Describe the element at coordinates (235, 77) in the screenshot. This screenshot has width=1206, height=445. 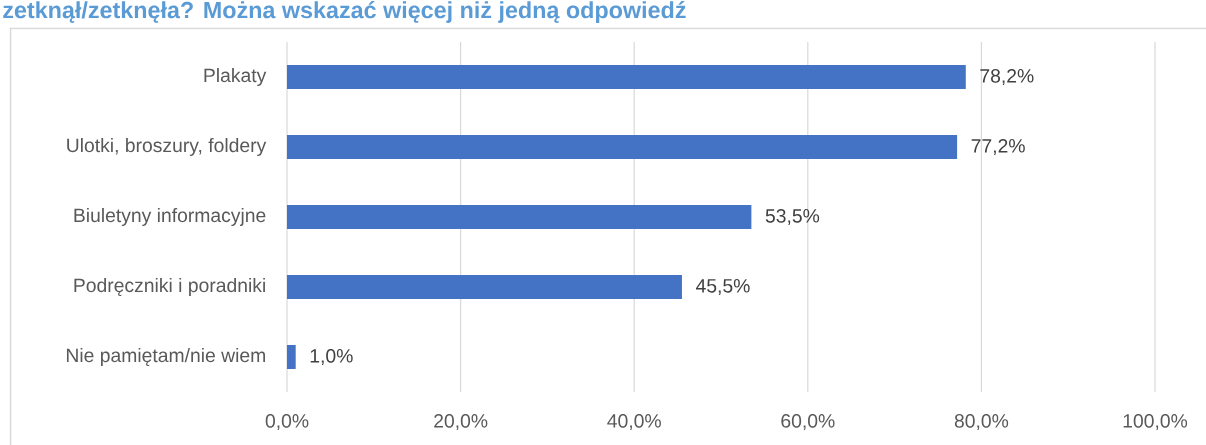
I see `y-tick-label: Plakaty` at that location.